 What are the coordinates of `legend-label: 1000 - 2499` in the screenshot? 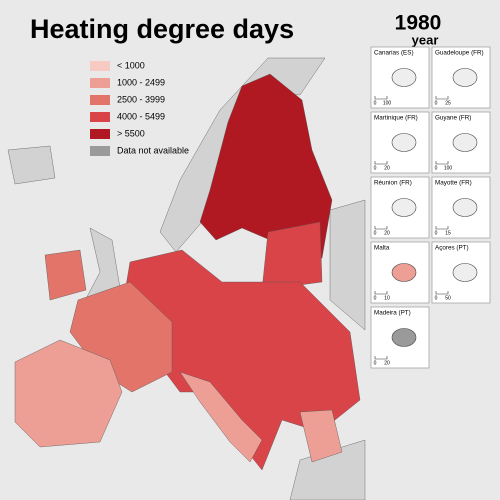 It's located at (141, 82).